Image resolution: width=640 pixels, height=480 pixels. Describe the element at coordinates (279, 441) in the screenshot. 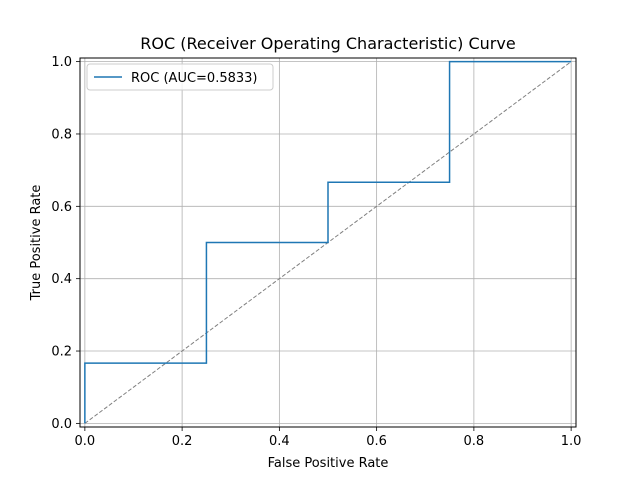

I see `x-tick-label-2: 0.4` at that location.